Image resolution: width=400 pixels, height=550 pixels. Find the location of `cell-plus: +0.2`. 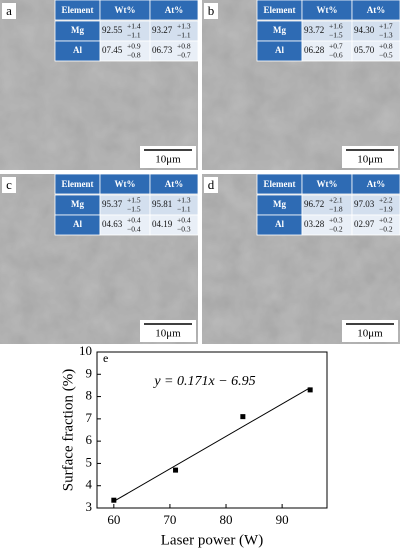

cell-plus: +0.2 is located at coordinates (386, 220).